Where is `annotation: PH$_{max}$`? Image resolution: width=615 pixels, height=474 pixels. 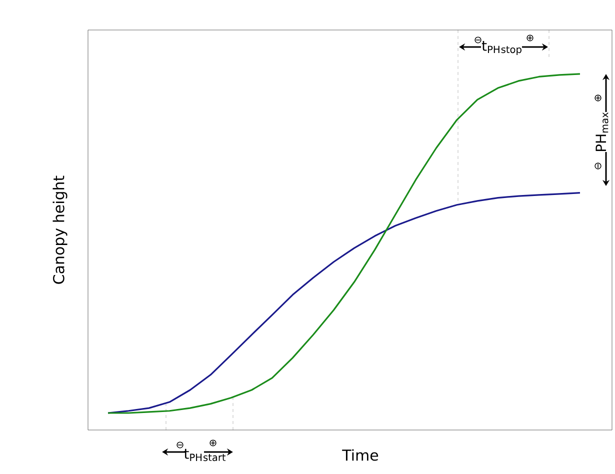
annotation: PH$_{max}$ is located at coordinates (602, 132).